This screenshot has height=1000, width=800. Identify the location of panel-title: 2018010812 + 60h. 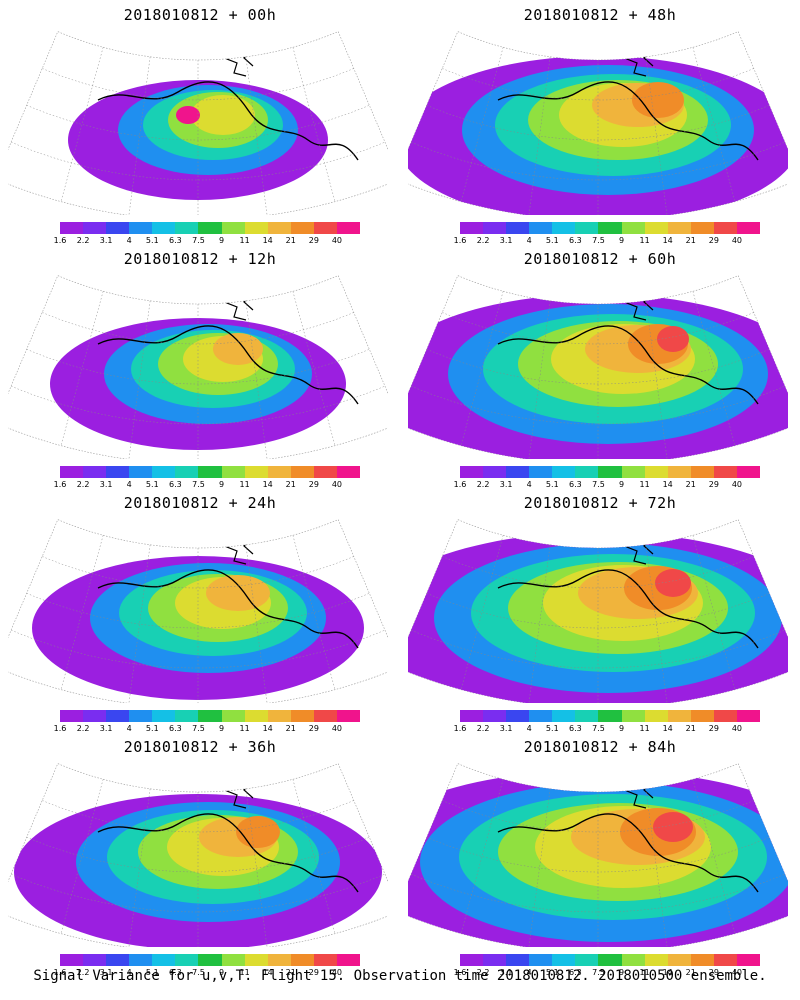
(600, 259).